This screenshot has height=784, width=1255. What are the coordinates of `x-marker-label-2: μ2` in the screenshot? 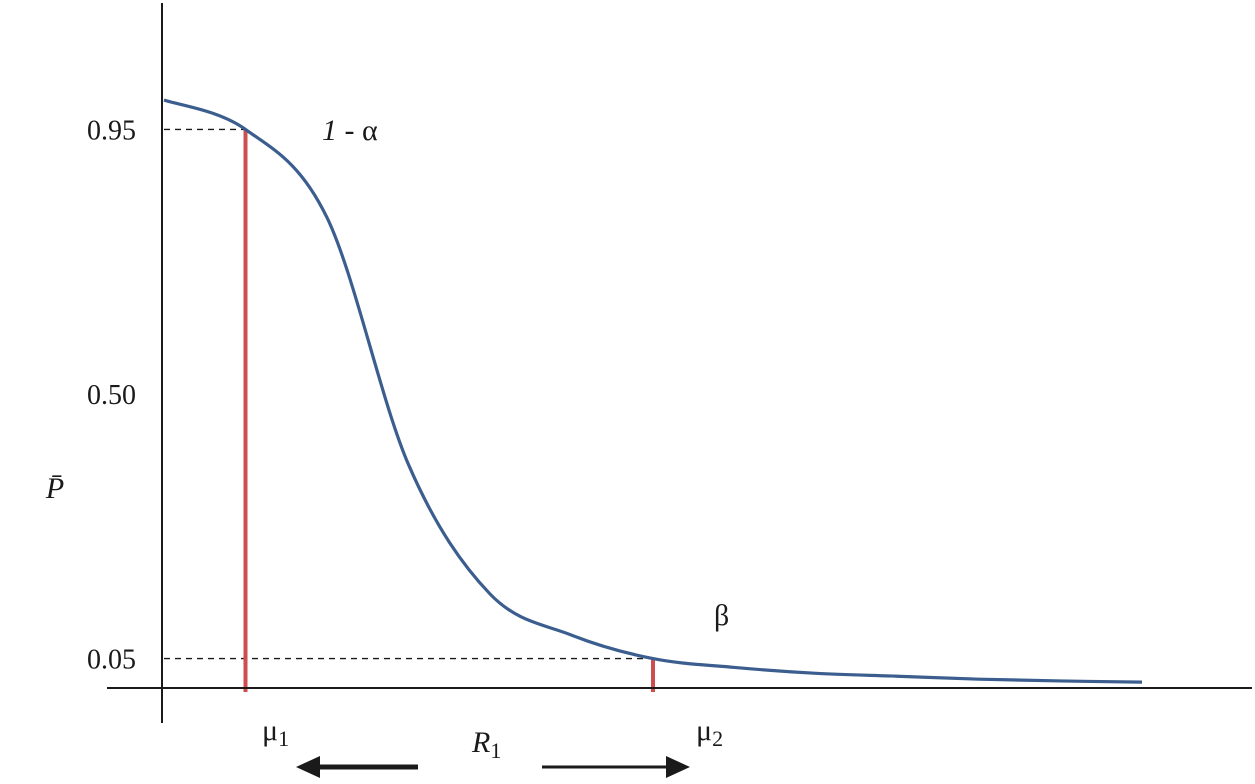 It's located at (709, 732).